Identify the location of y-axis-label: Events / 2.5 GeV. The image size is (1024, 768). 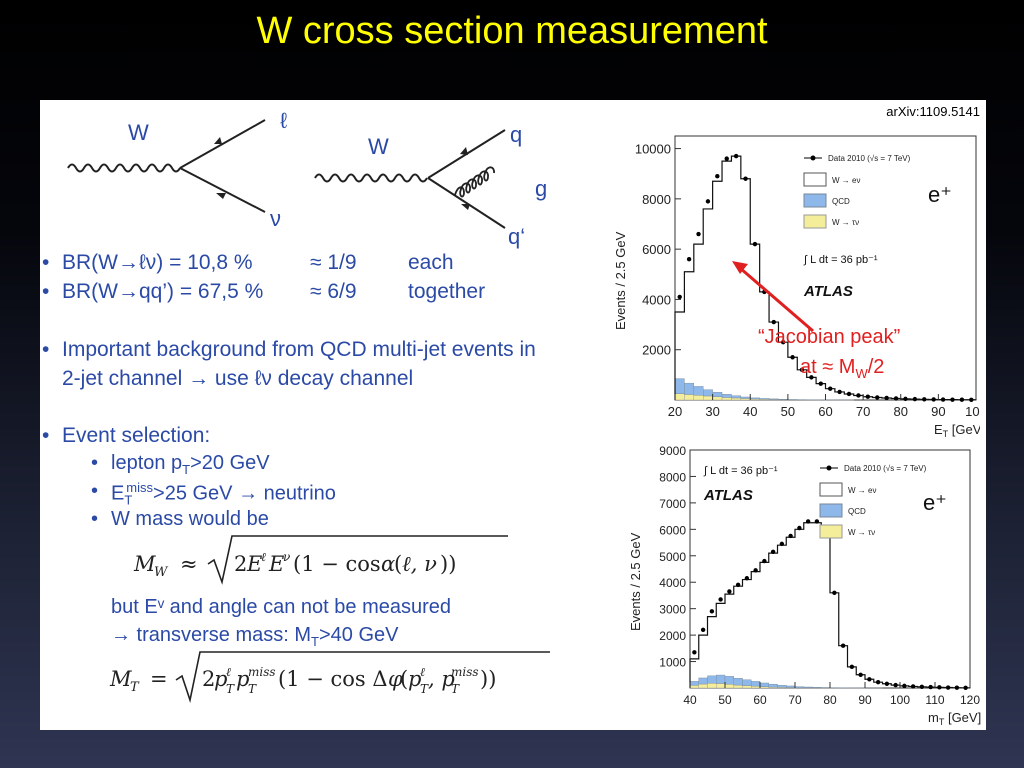
(620, 280).